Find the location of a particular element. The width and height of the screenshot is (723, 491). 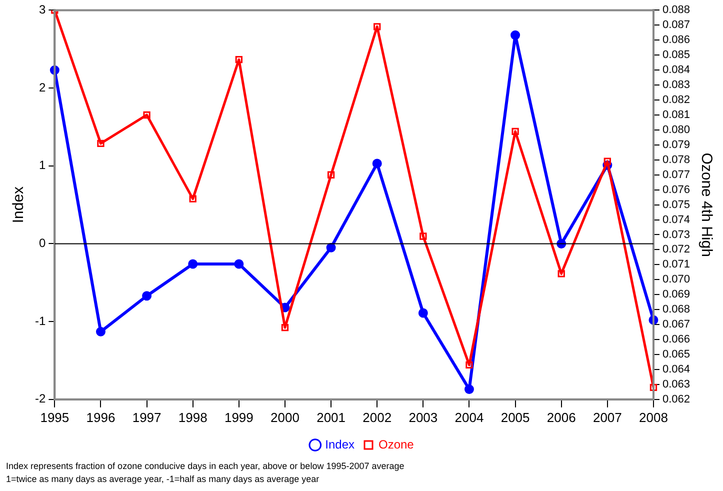

x-tick-label: 2002 is located at coordinates (377, 417).